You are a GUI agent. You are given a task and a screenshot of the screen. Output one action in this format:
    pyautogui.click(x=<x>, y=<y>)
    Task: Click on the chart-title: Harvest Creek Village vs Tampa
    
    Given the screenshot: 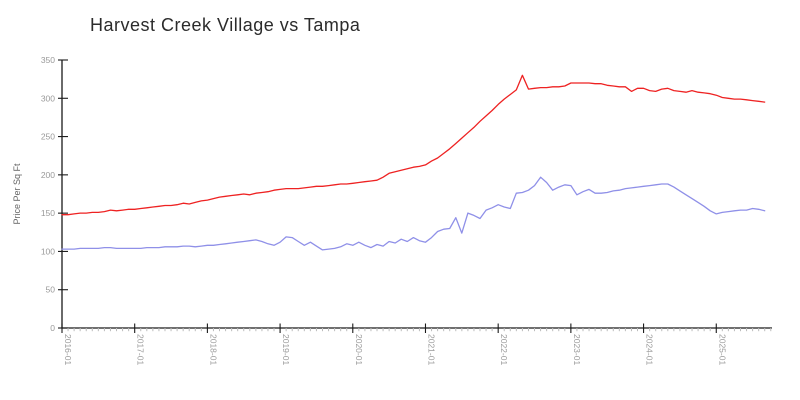 What is the action you would take?
    pyautogui.click(x=225, y=25)
    